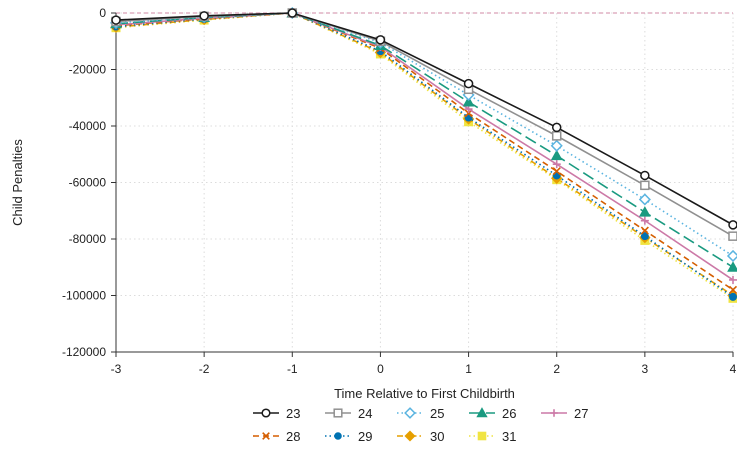  What do you see at coordinates (468, 369) in the screenshot?
I see `x-tick-label: 1` at bounding box center [468, 369].